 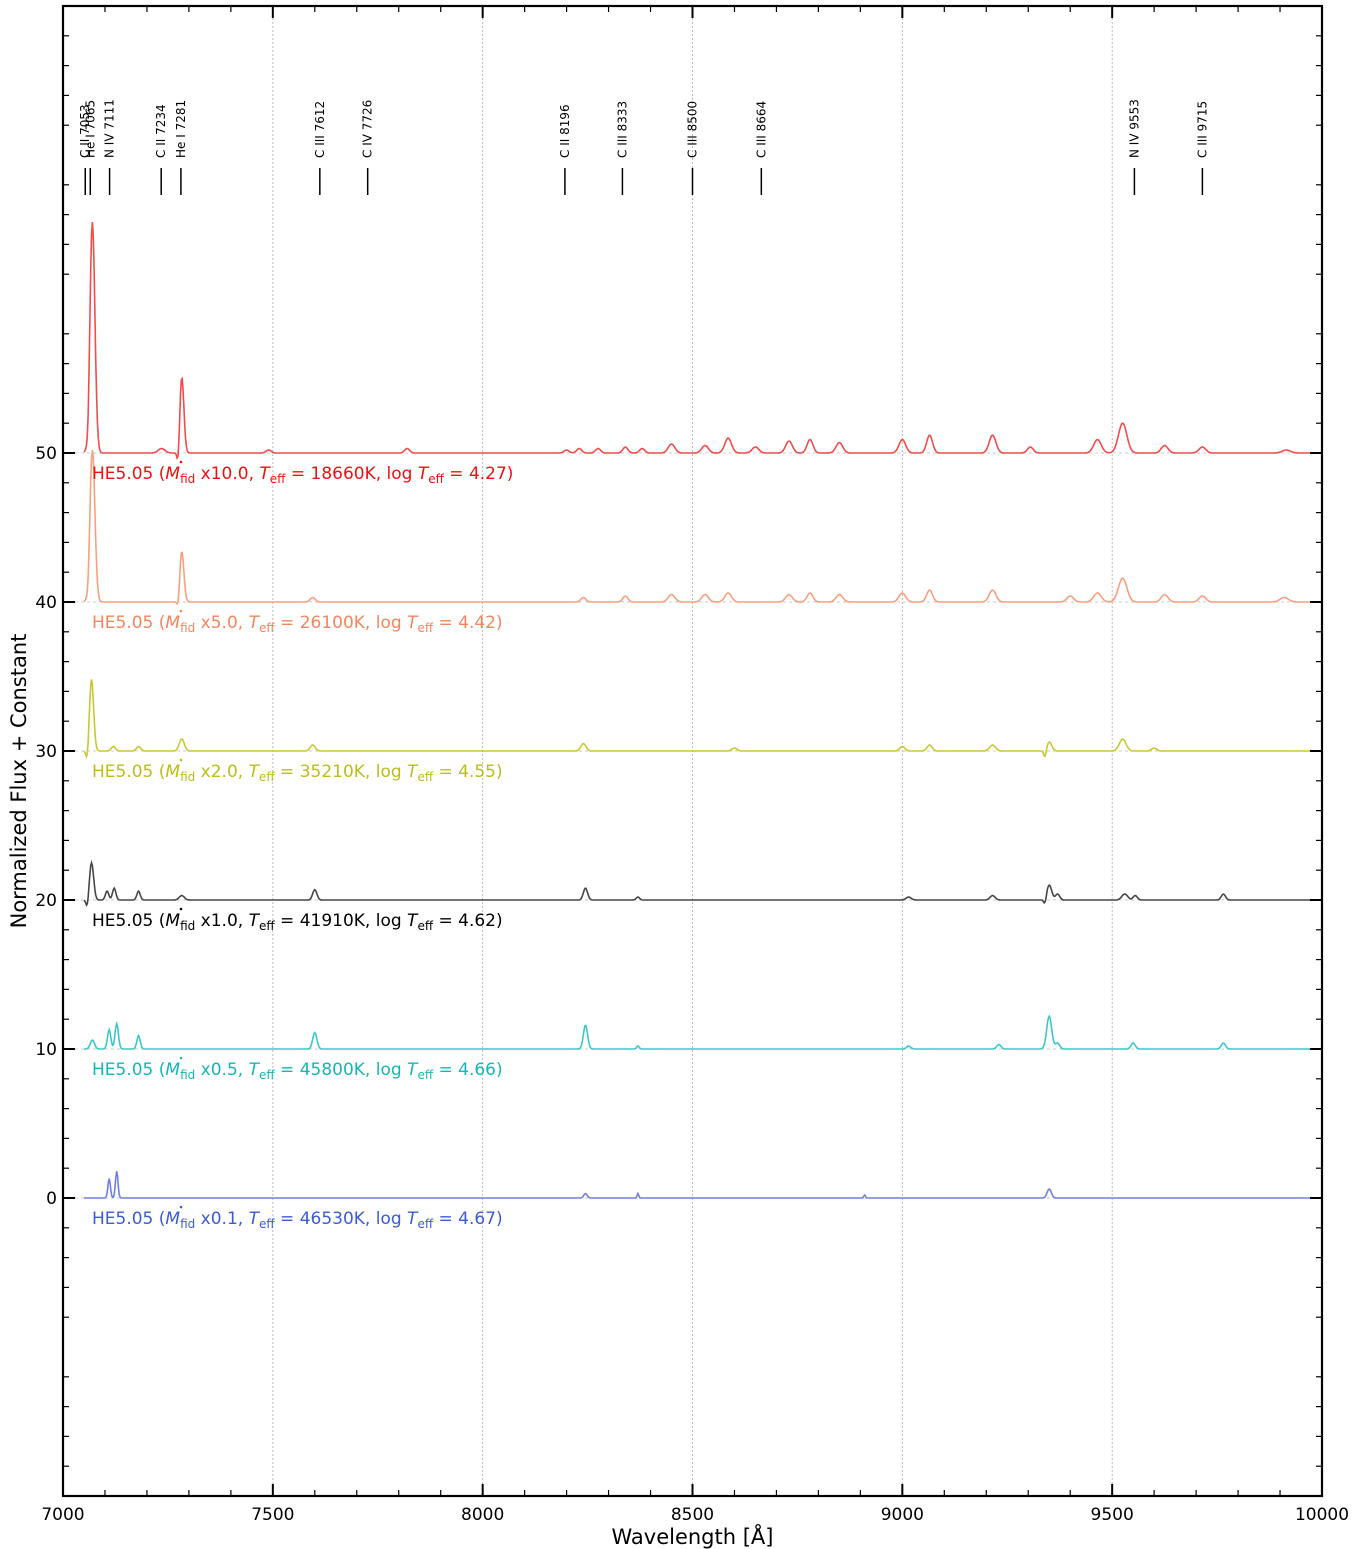 I want to click on marker-label: He I 7065, so click(x=90, y=129).